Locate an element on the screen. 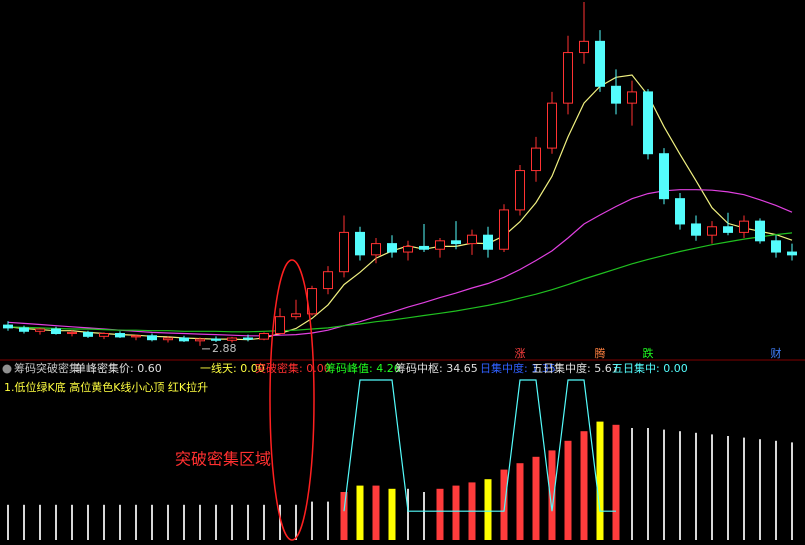  indicator-value: 五日集中度: 5.67 is located at coordinates (575, 368).